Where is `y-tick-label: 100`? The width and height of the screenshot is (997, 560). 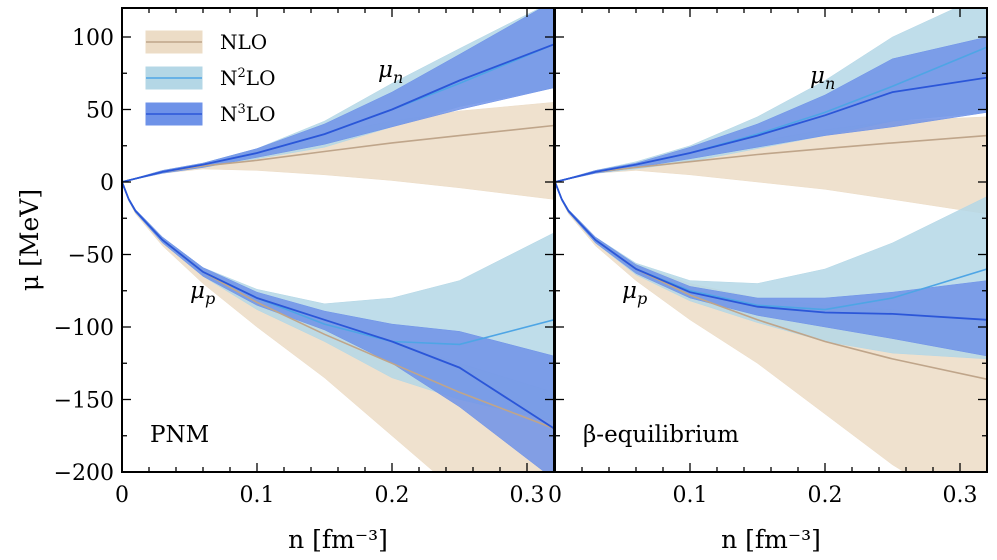
y-tick-label: 100 is located at coordinates (93, 38).